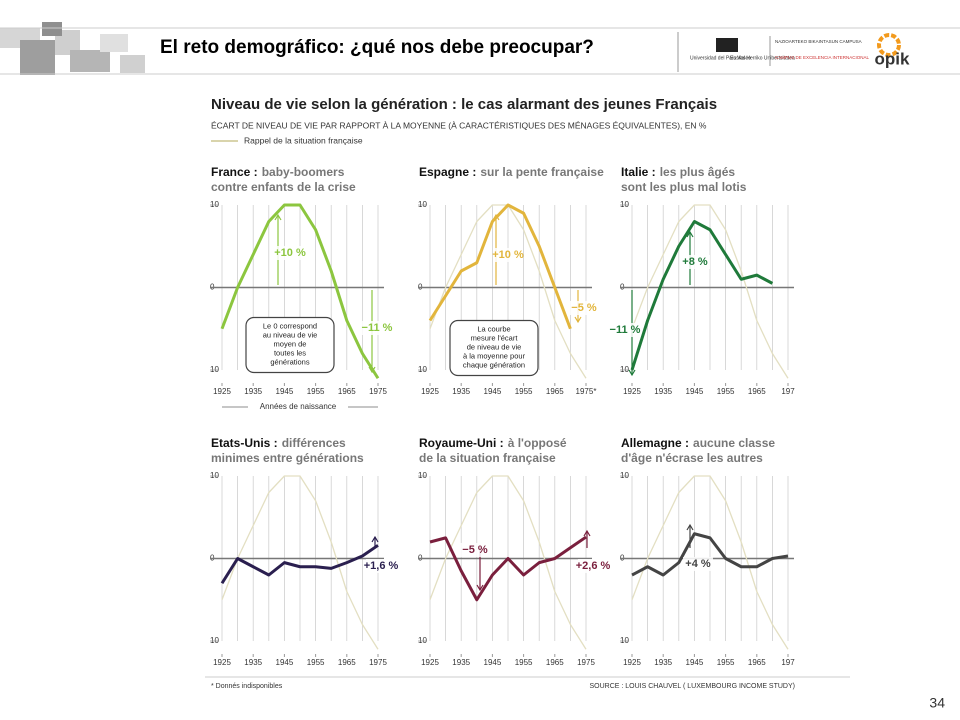 The image size is (960, 720). What do you see at coordinates (303, 172) in the screenshot?
I see `chart-subtitle: baby-boomers` at bounding box center [303, 172].